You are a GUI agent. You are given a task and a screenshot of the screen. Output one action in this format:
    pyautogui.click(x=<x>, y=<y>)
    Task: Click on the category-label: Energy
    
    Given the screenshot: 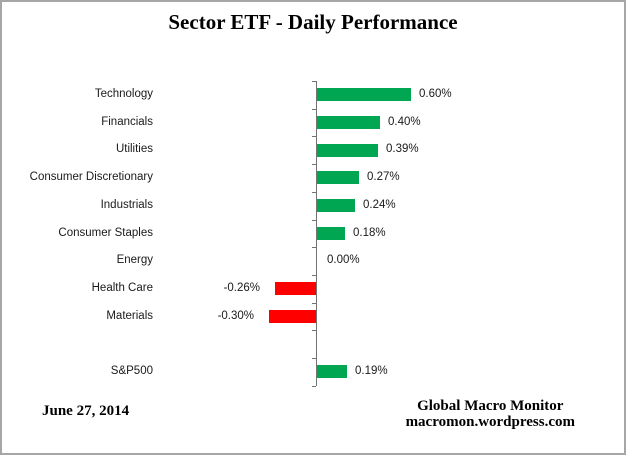 What is the action you would take?
    pyautogui.click(x=134, y=260)
    